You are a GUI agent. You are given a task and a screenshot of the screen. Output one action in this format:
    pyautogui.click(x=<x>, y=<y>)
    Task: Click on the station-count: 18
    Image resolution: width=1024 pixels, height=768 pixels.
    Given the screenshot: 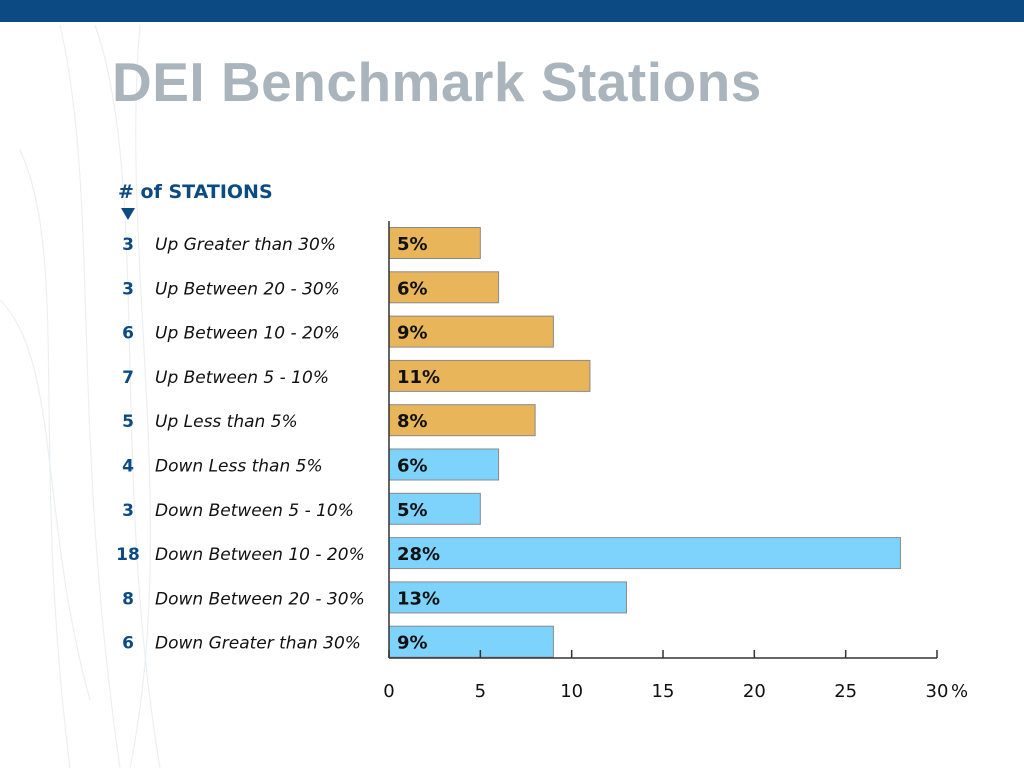 What is the action you would take?
    pyautogui.click(x=128, y=555)
    